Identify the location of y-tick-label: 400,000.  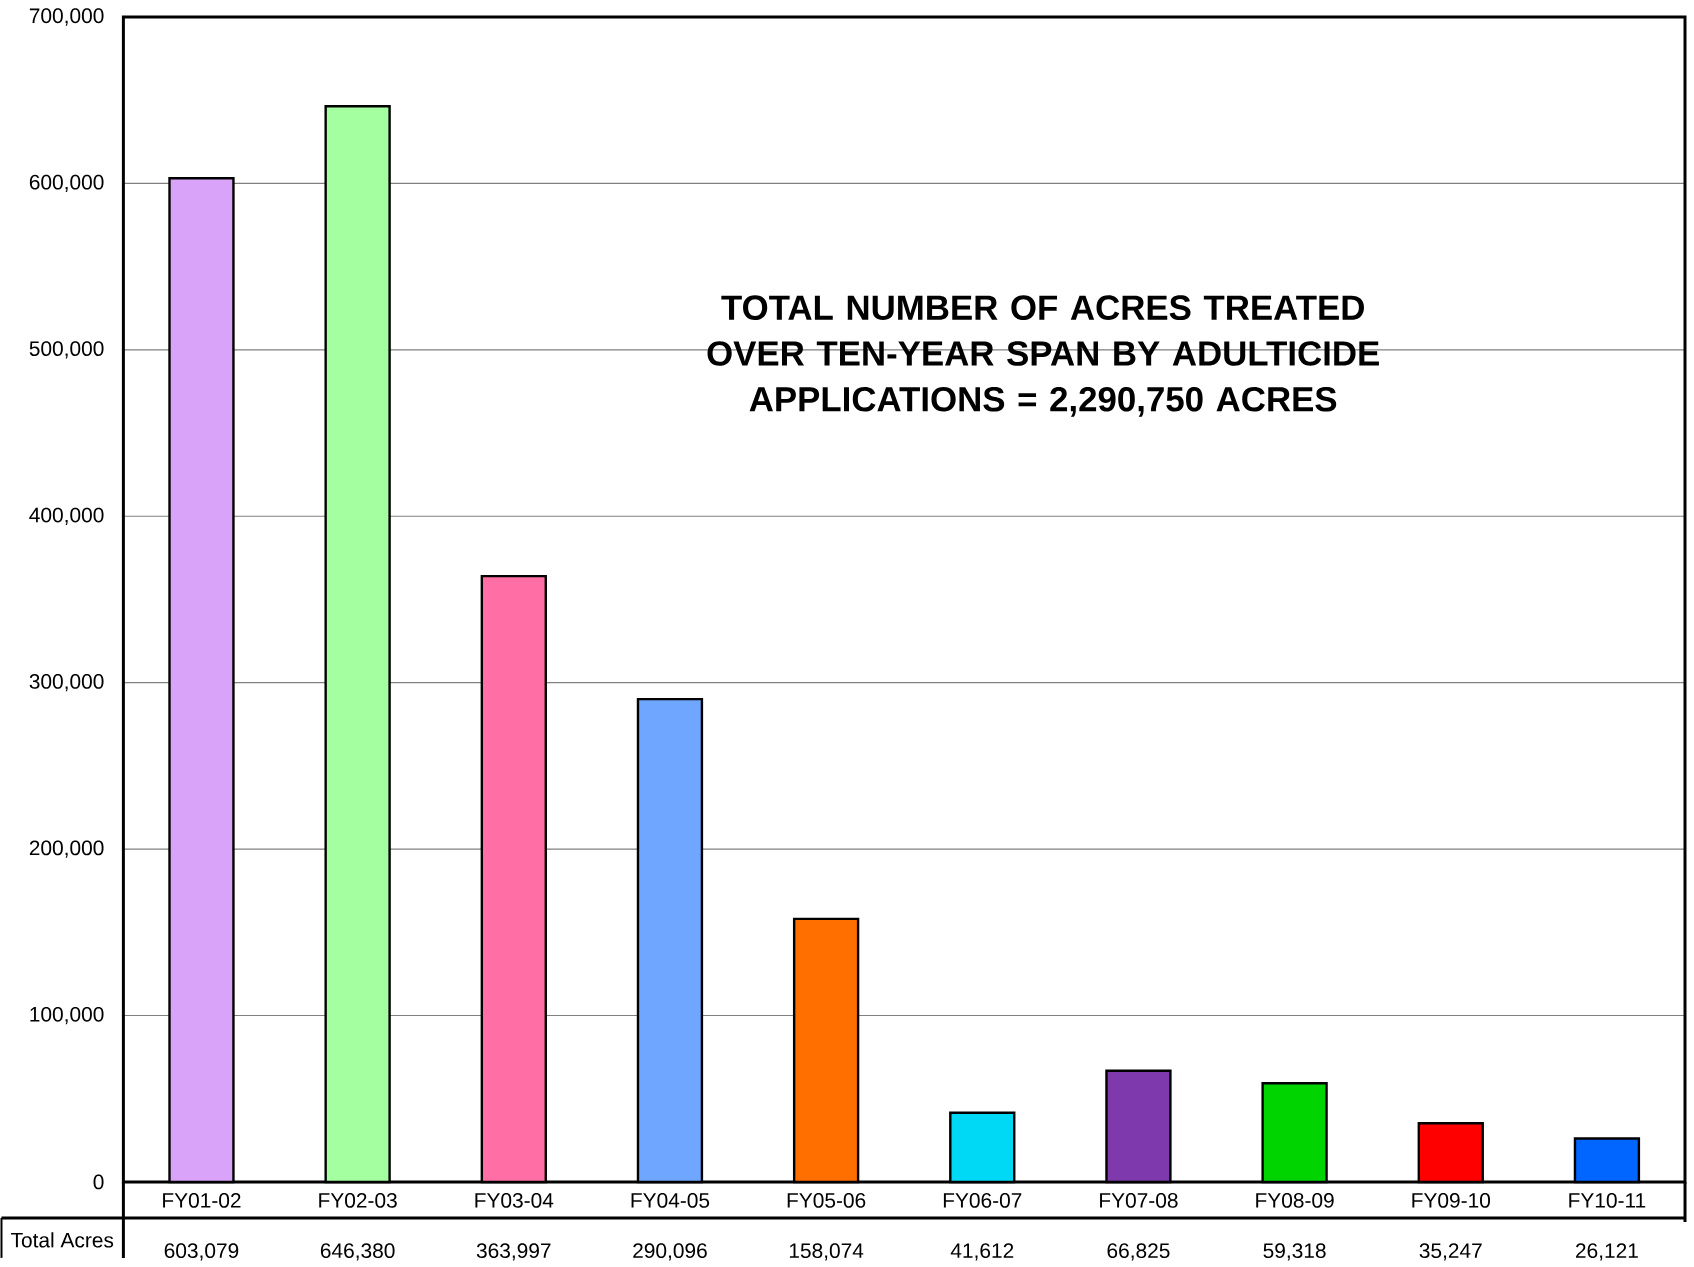
(66, 516).